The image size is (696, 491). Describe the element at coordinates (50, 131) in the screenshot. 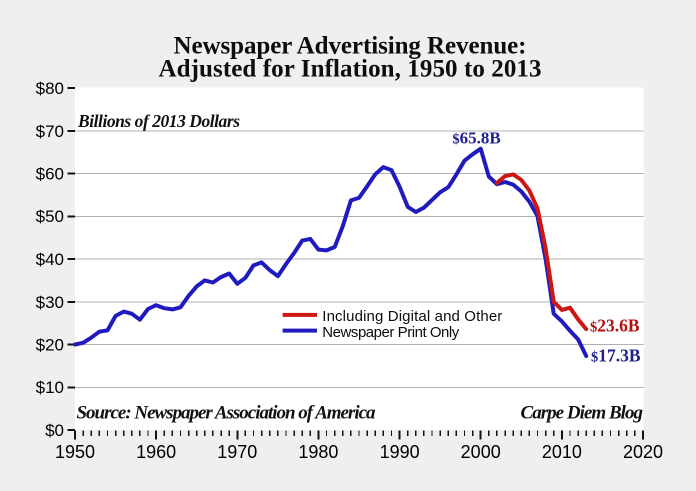

I see `svg-text: $70` at that location.